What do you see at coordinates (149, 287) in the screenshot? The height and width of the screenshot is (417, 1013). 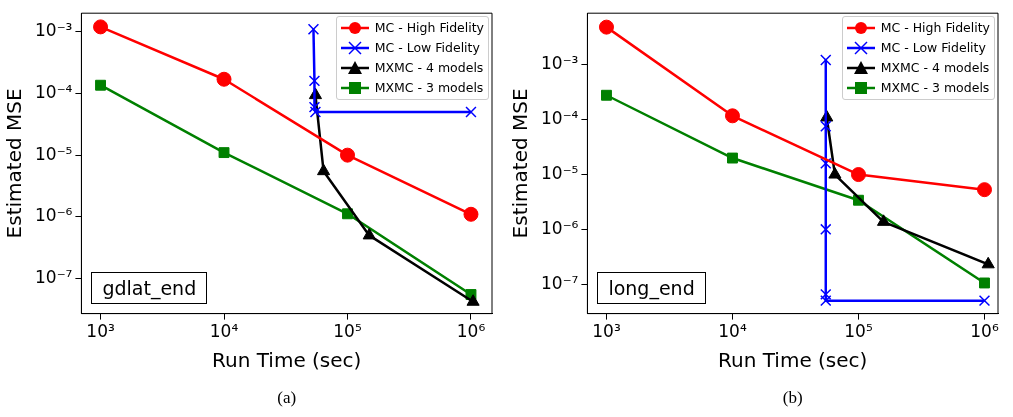 I see `annotation: gdlat_end` at bounding box center [149, 287].